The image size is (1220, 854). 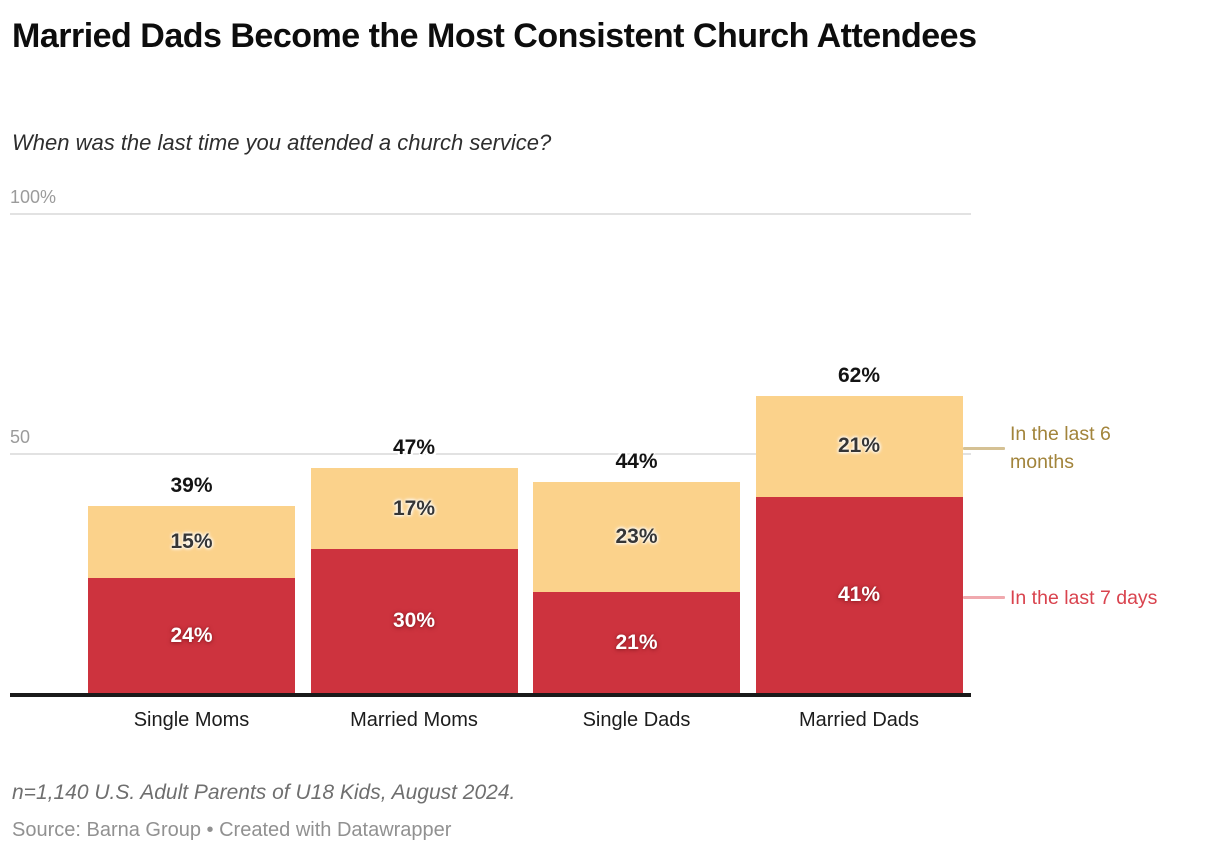 I want to click on legend-label-last-7-days: In the last 7 days, so click(x=1084, y=598).